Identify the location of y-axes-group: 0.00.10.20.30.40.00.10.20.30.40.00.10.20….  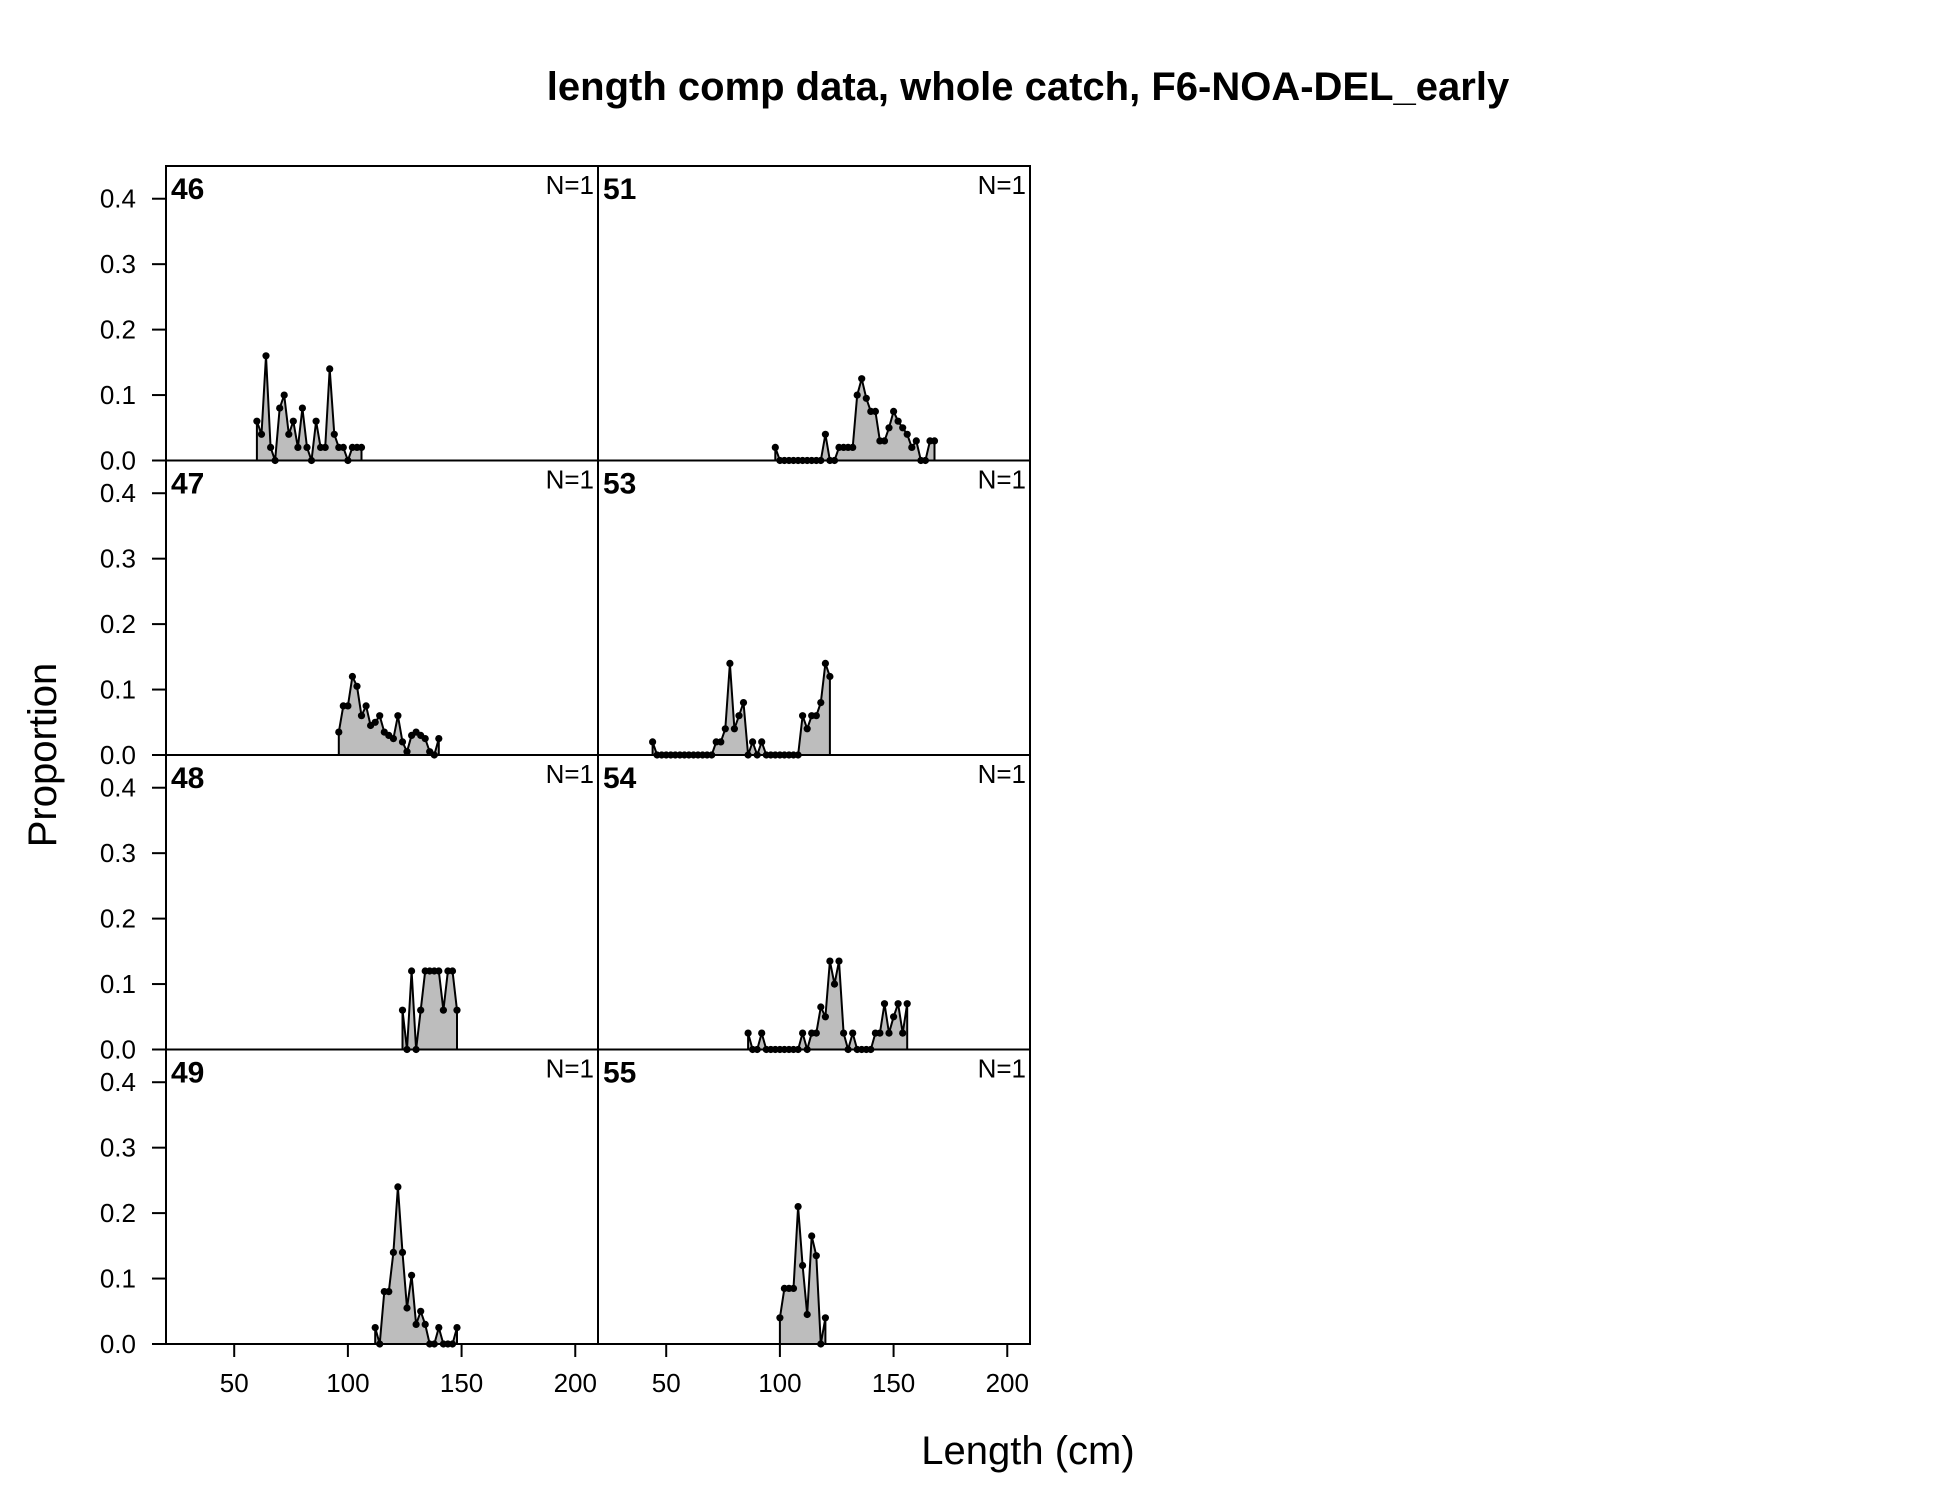
(133, 771).